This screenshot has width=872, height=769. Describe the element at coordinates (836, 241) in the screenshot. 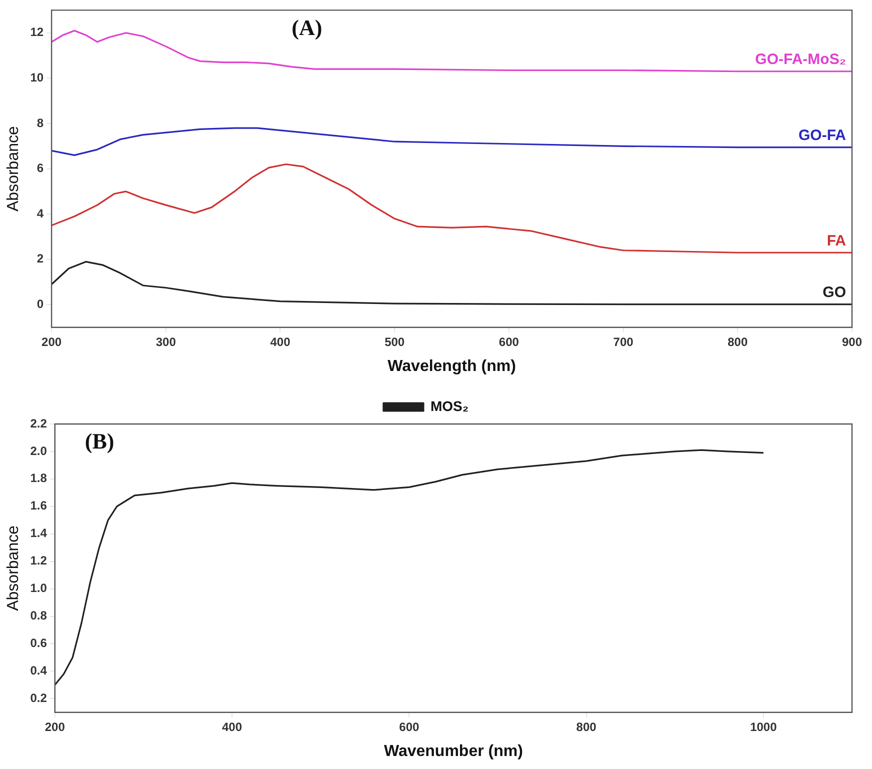

I see `series-label: FA` at that location.